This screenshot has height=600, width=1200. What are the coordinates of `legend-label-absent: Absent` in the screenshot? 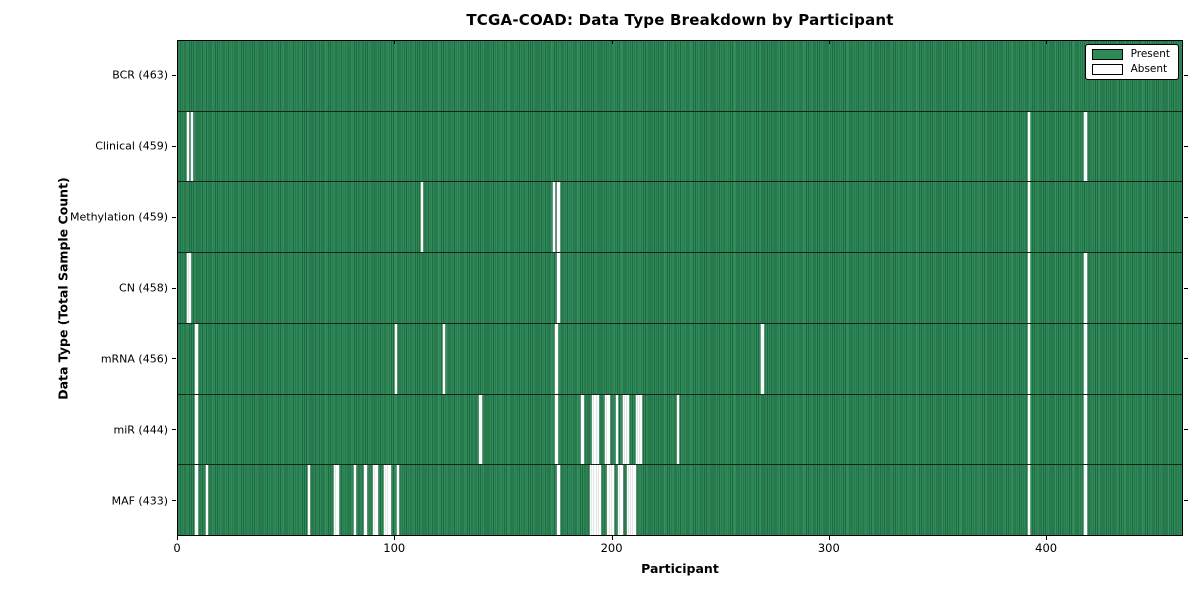 It's located at (1149, 69).